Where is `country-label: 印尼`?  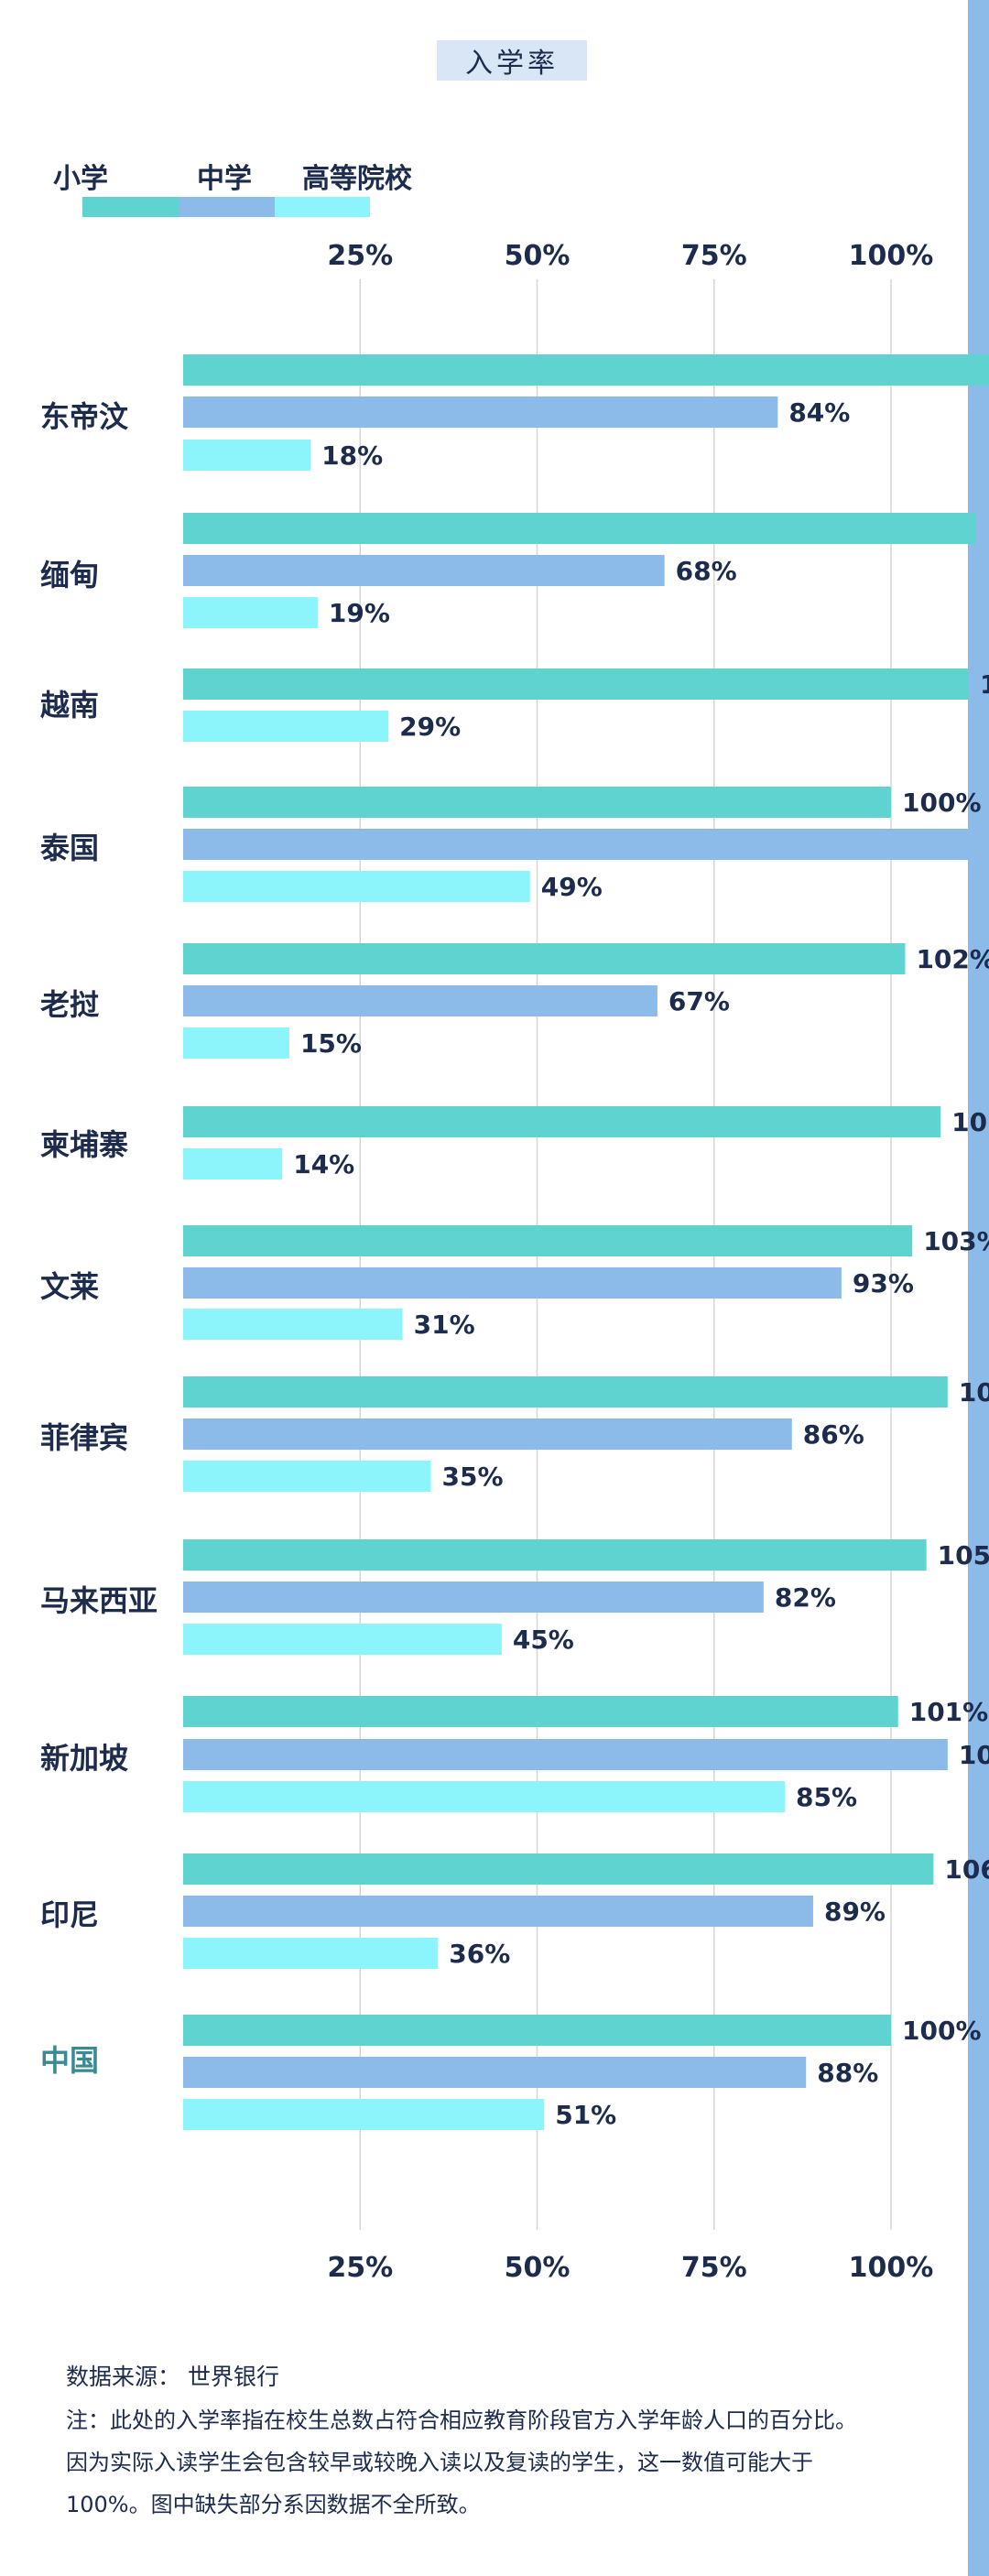 country-label: 印尼 is located at coordinates (69, 1914).